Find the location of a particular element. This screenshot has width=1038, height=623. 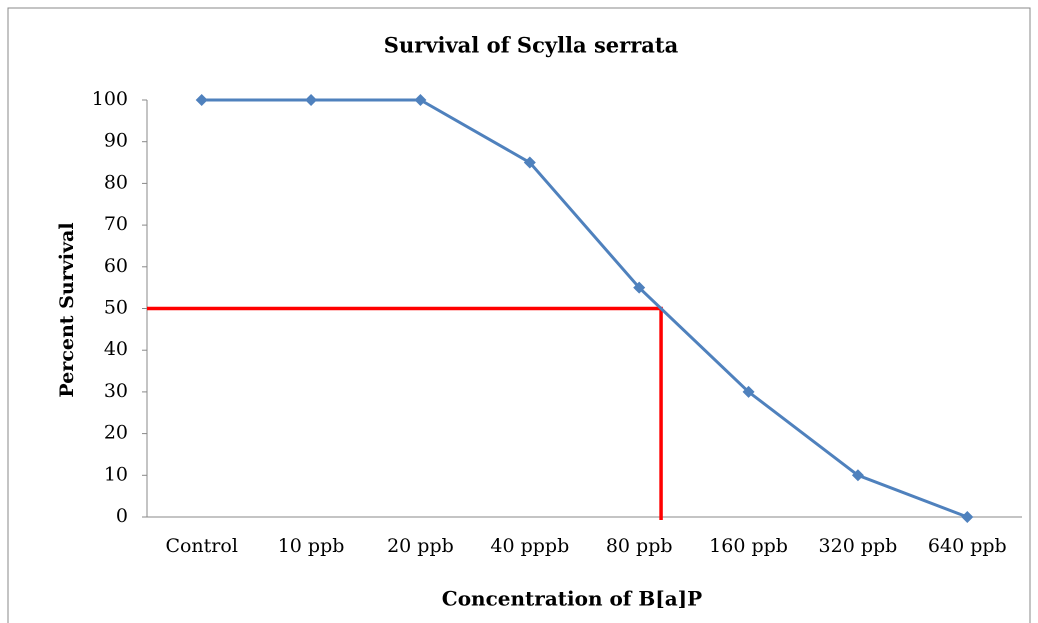

y-tick-label: 80 is located at coordinates (116, 182).